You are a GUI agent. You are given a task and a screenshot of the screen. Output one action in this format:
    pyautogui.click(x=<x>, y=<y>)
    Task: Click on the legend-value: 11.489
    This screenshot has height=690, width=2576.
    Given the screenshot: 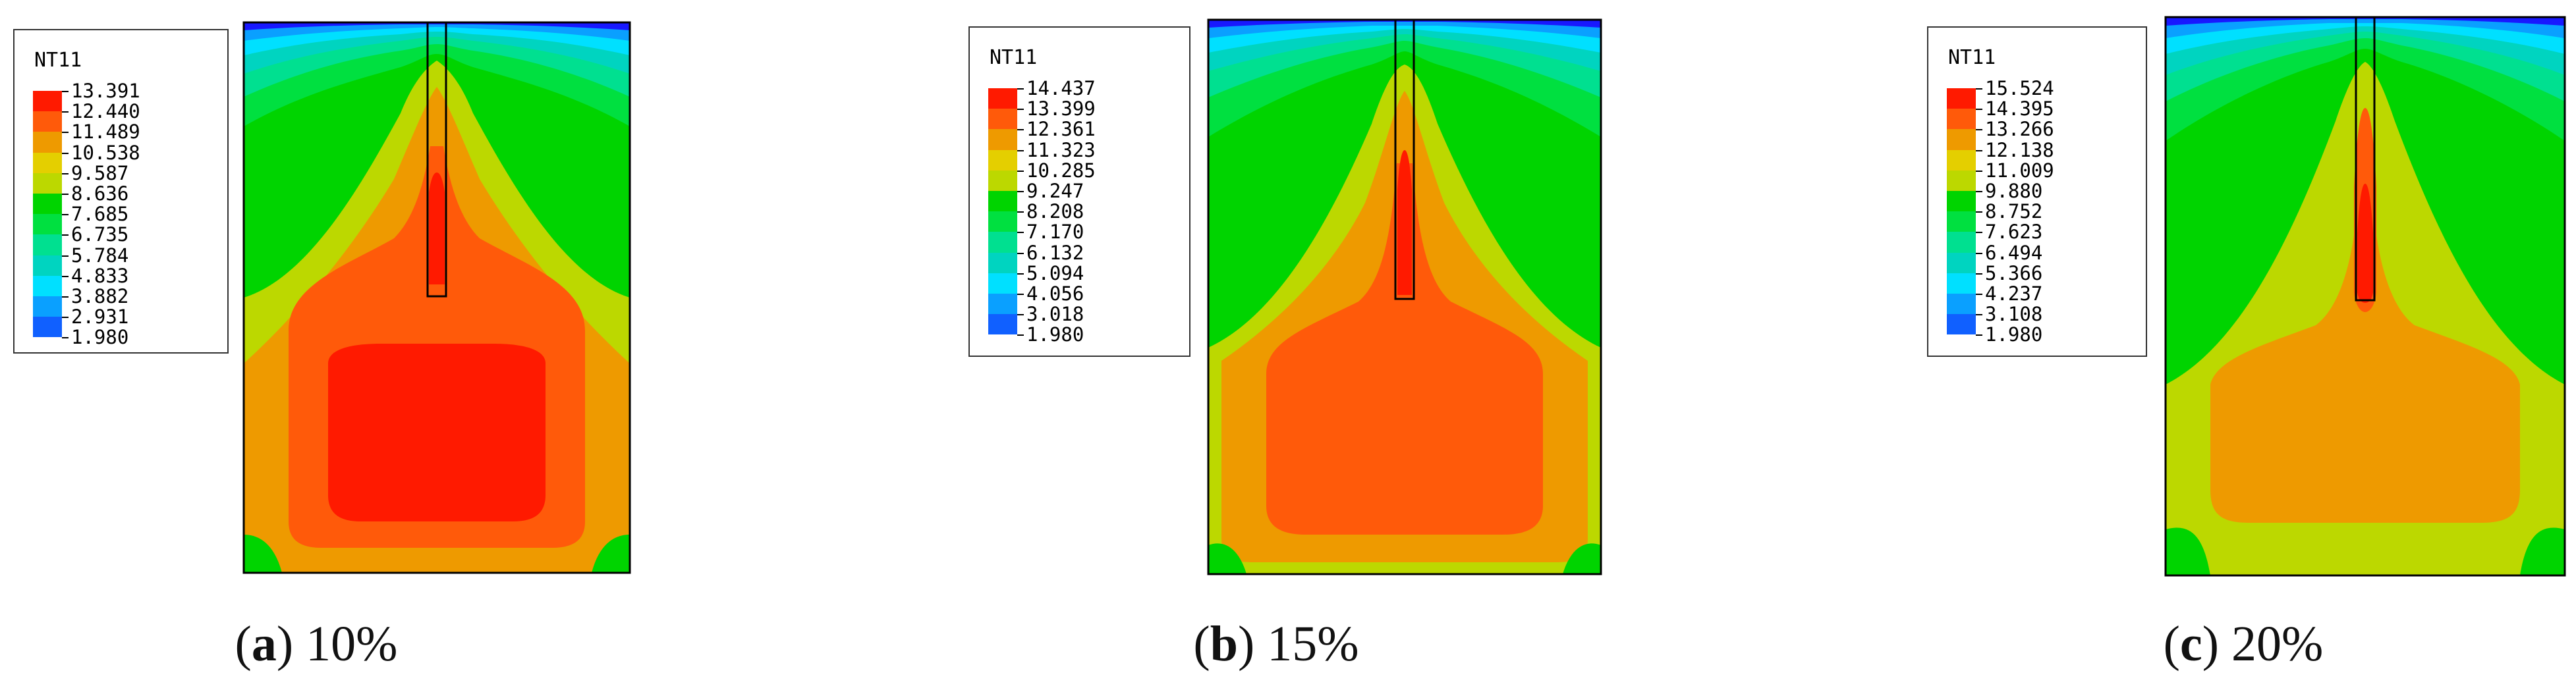 What is the action you would take?
    pyautogui.click(x=105, y=132)
    